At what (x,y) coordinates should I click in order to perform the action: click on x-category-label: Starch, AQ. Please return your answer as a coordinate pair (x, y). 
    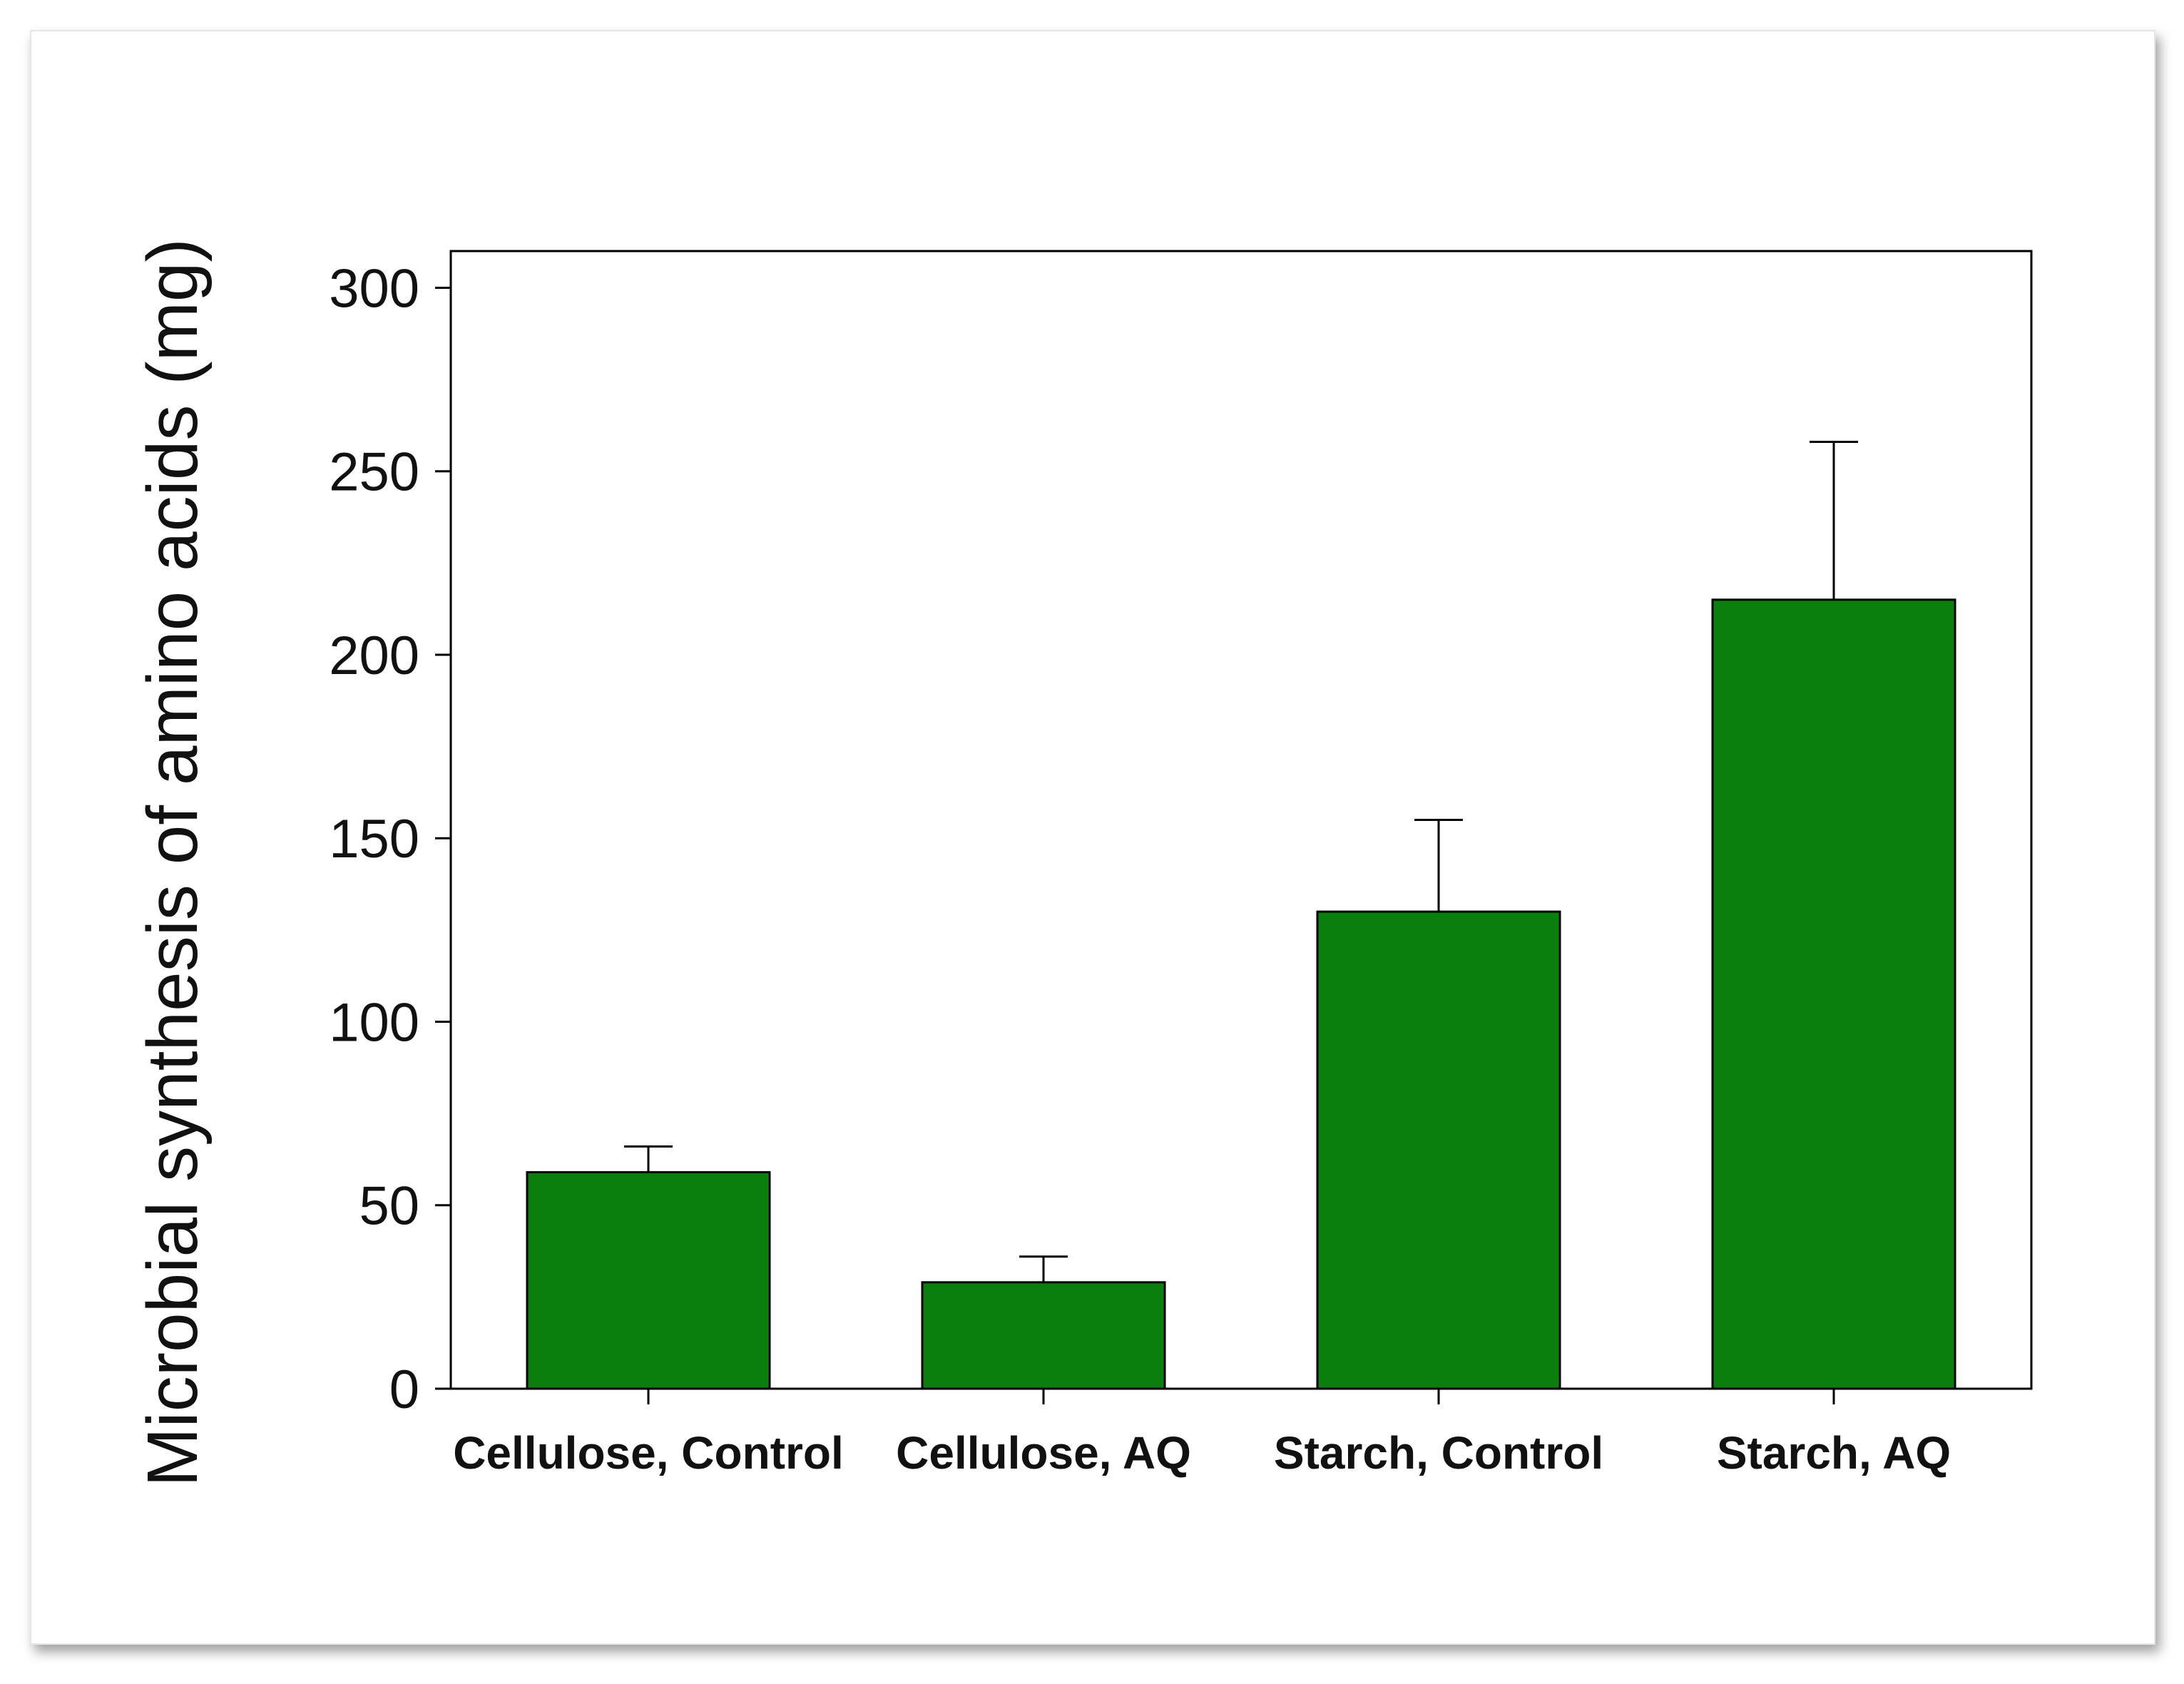
    Looking at the image, I should click on (1834, 1453).